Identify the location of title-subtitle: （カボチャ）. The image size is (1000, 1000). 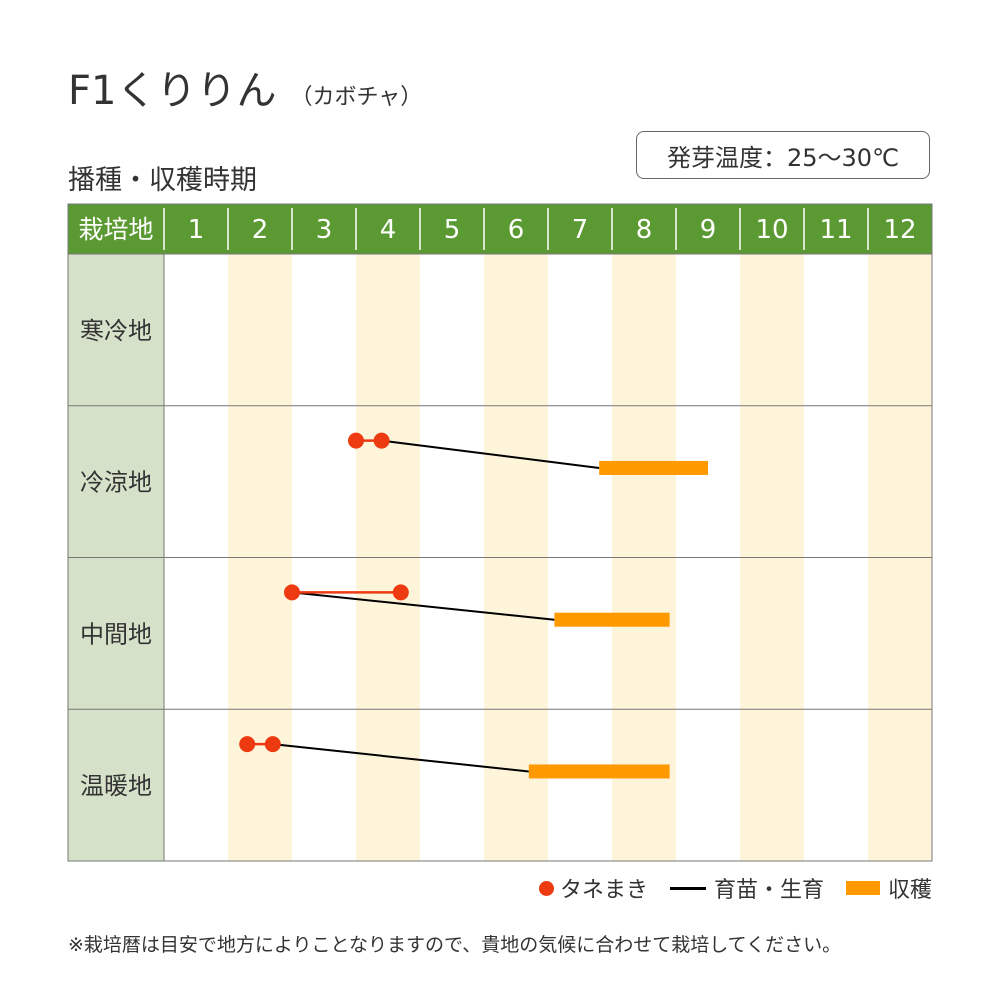
(356, 97).